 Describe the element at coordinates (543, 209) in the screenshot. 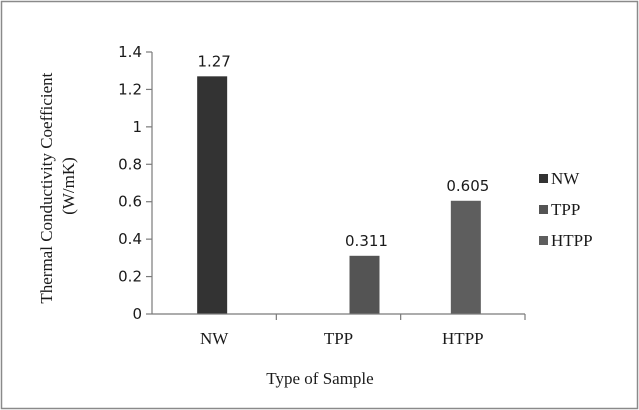

I see `legend-swatch-tpp` at that location.